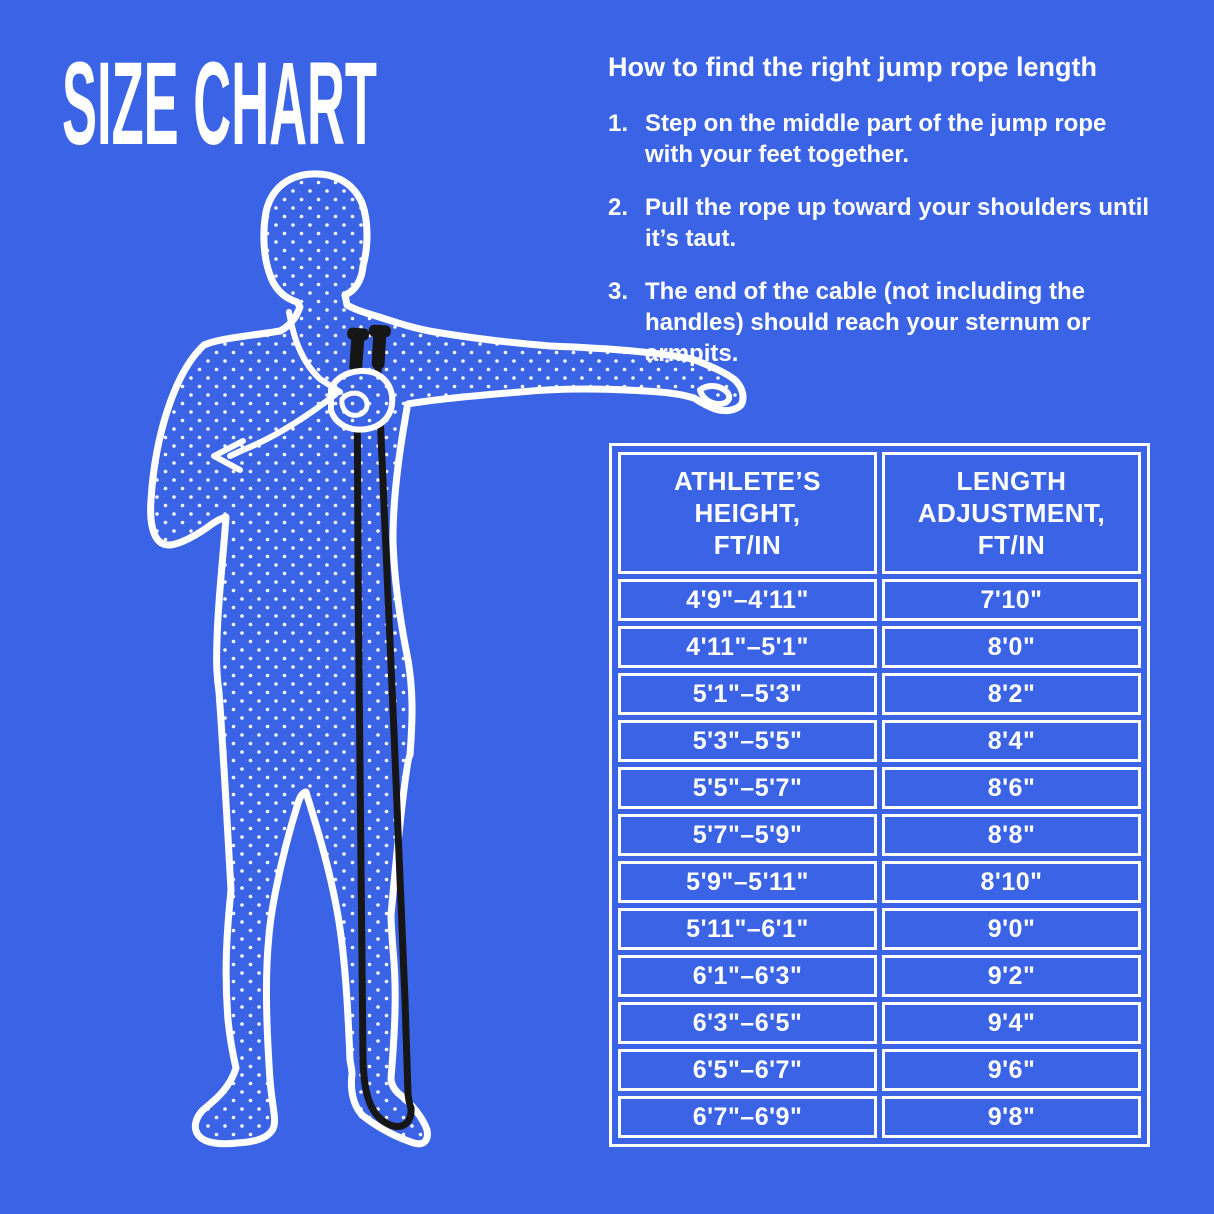 Image resolution: width=1214 pixels, height=1214 pixels. Describe the element at coordinates (1011, 788) in the screenshot. I see `length-adjustment-cell: 8'6"` at that location.